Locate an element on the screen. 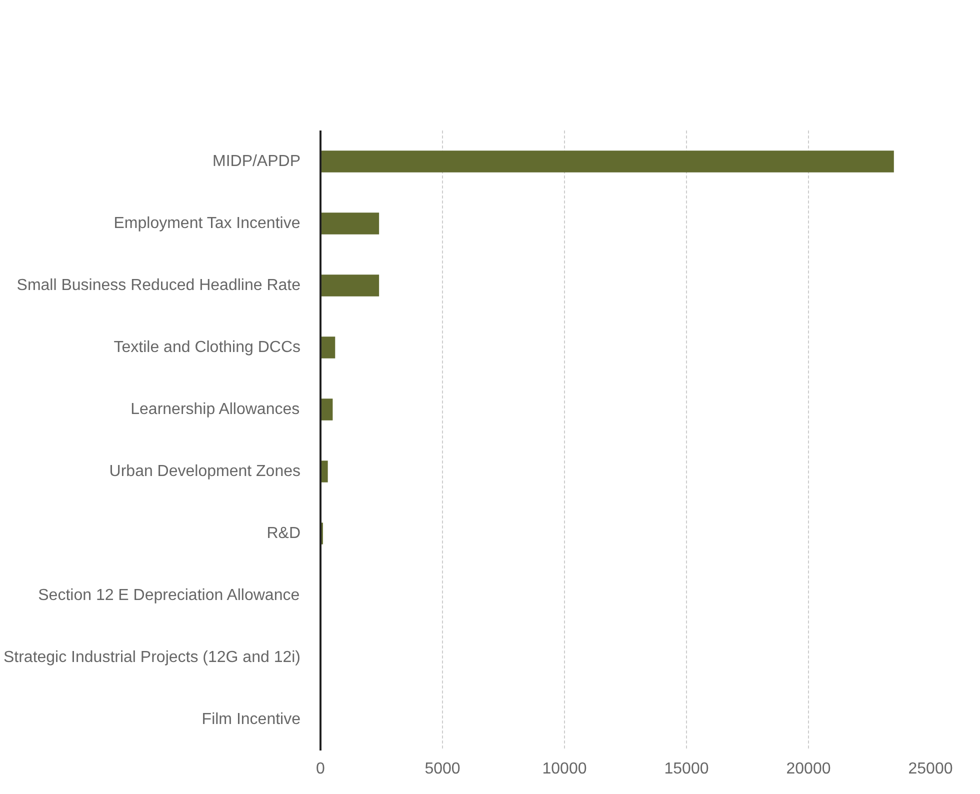  x-tick-label: 20000 is located at coordinates (808, 769).